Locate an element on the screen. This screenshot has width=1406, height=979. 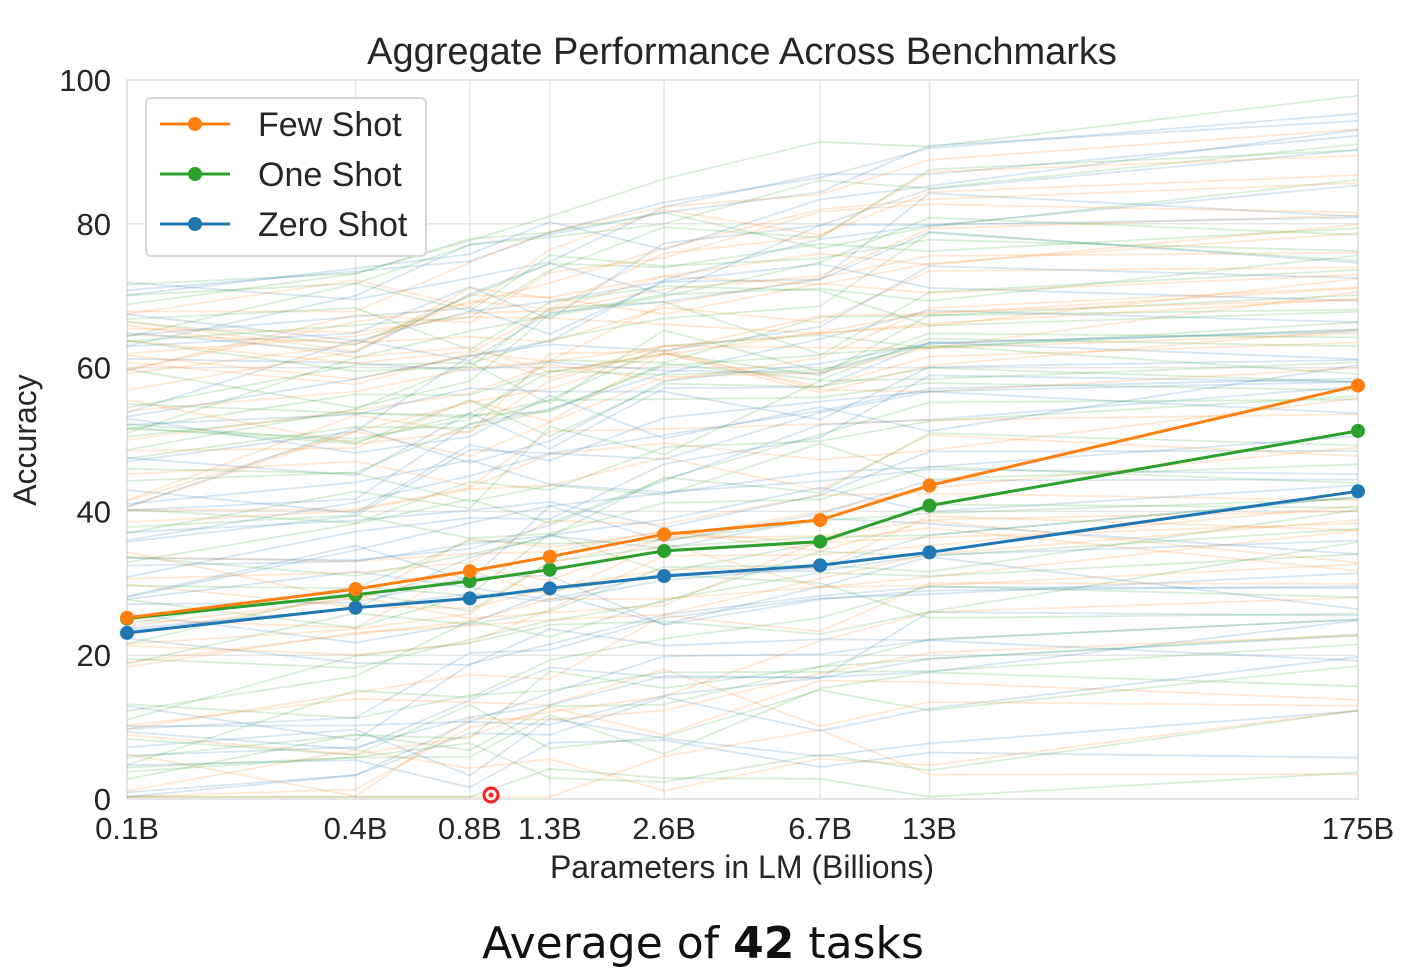
legend-label: One Shot is located at coordinates (330, 175).